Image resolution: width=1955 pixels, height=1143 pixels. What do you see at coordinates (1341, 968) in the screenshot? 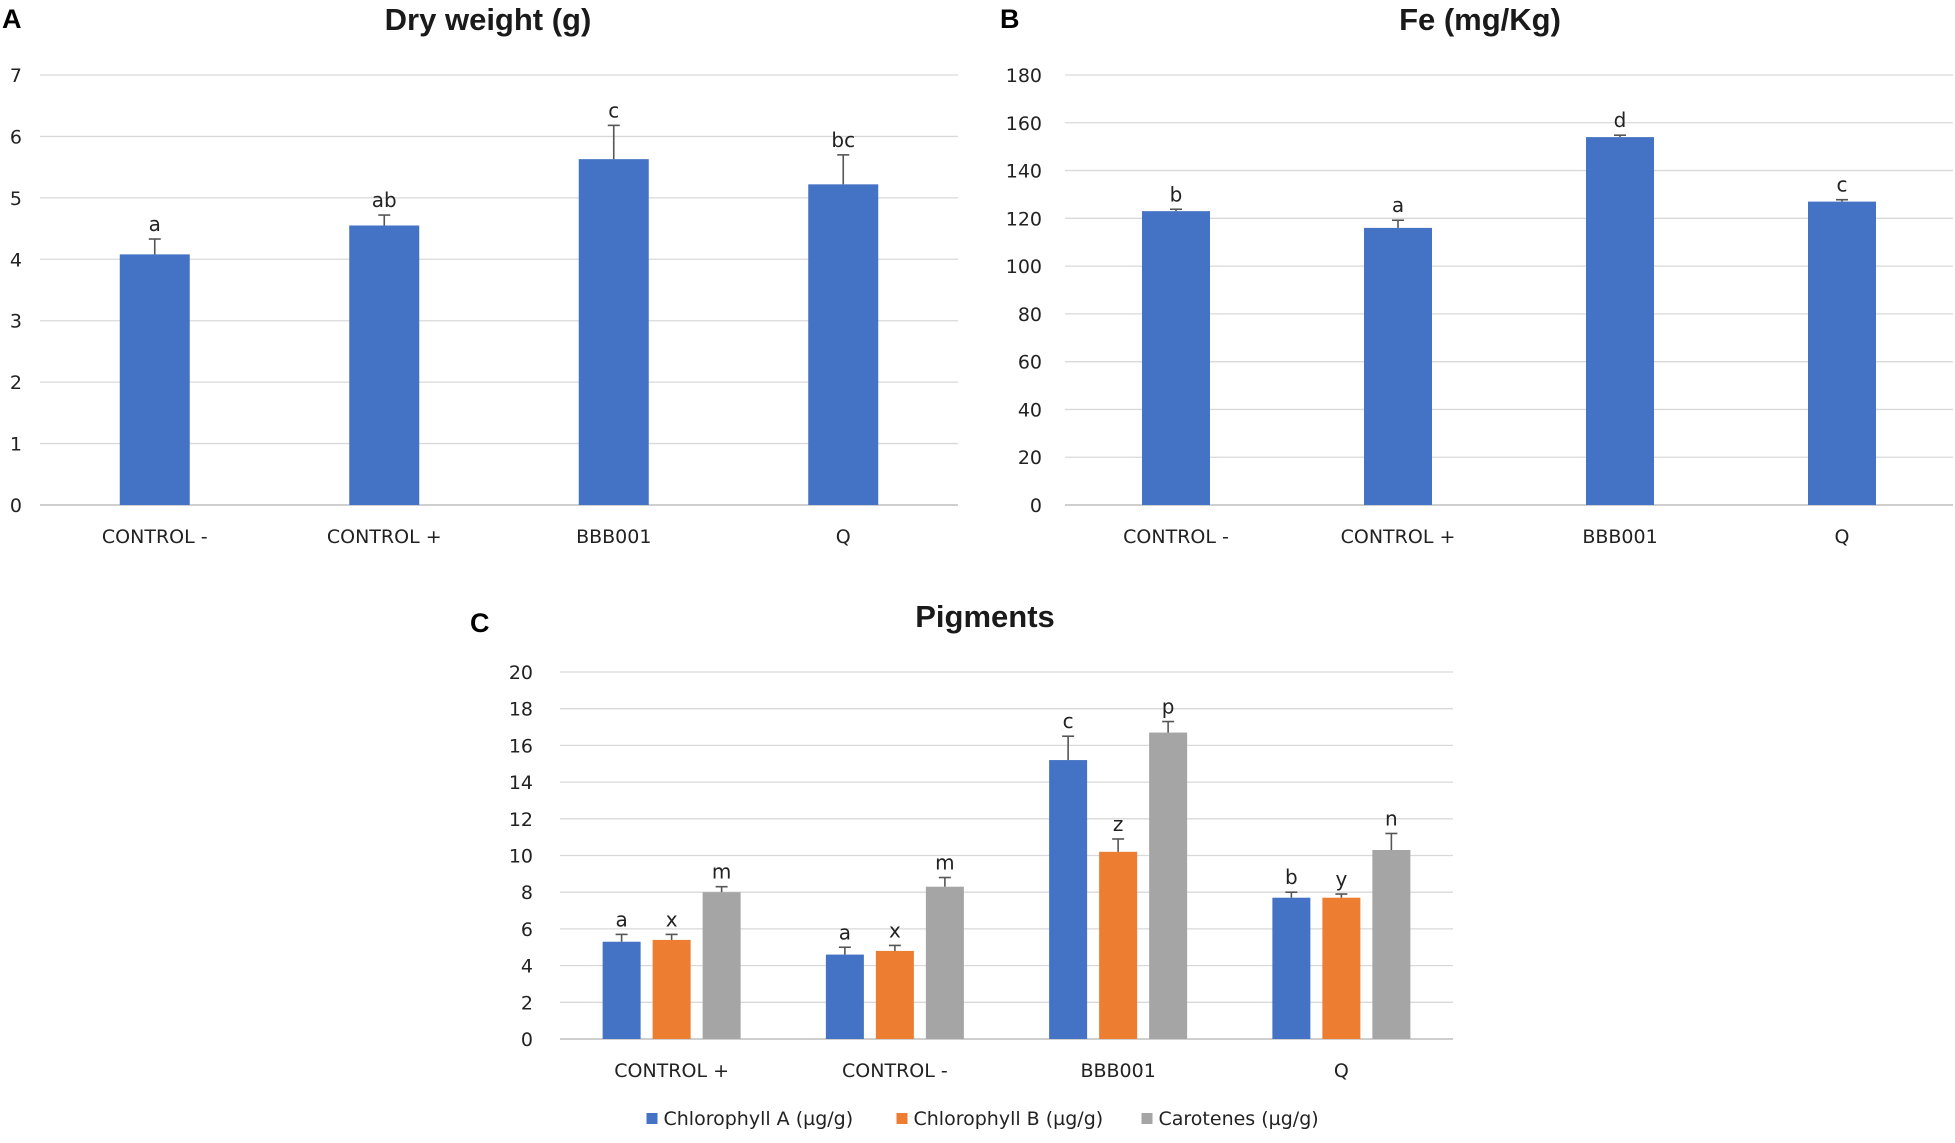
I see `bar-chlorophyll-b-g-g-q` at bounding box center [1341, 968].